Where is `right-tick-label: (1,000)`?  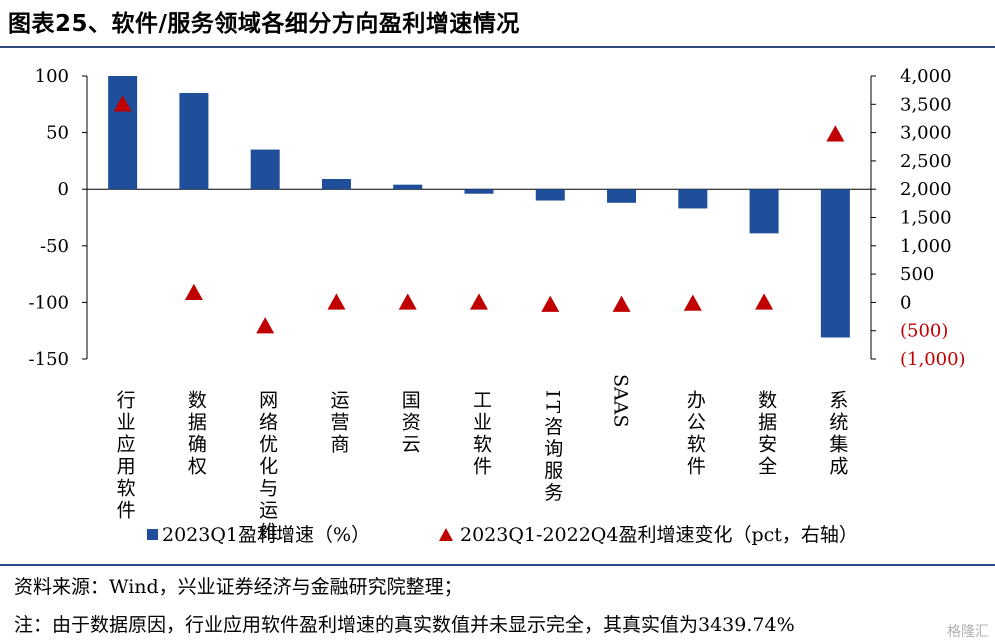
right-tick-label: (1,000) is located at coordinates (933, 359).